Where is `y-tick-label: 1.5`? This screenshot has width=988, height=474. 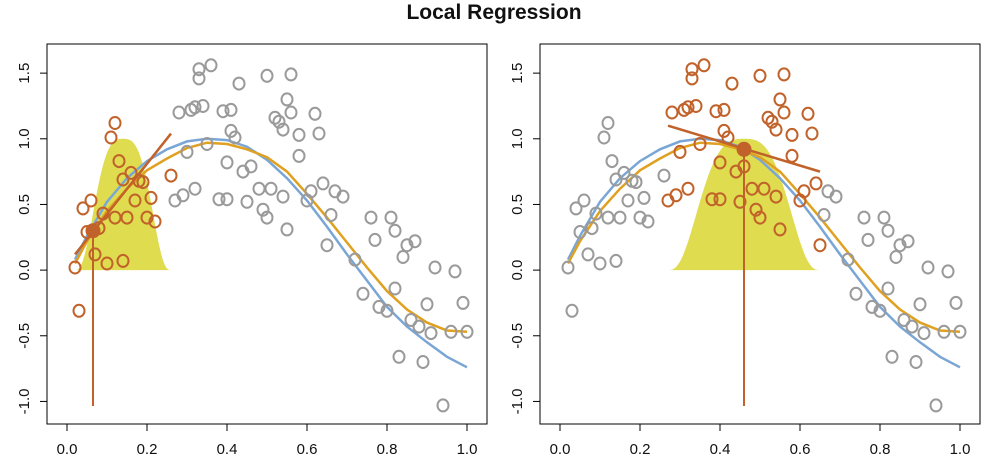 y-tick-label: 1.5 is located at coordinates (517, 73).